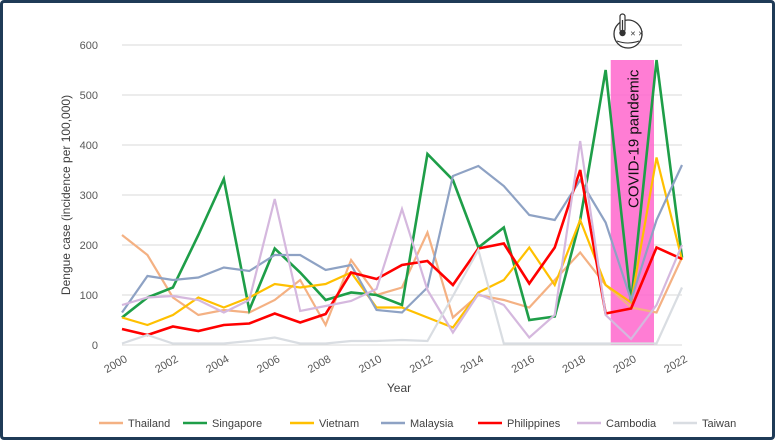  I want to click on x-tick-label: 2022, so click(675, 364).